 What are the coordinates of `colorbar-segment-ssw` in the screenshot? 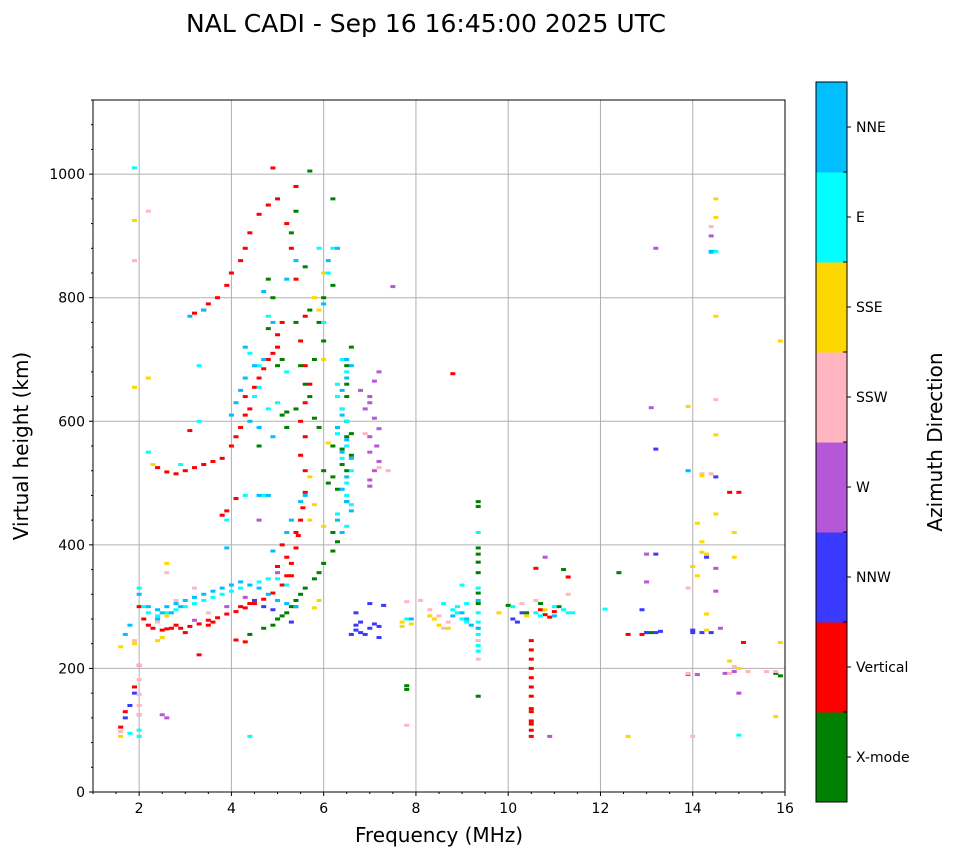 It's located at (831, 397).